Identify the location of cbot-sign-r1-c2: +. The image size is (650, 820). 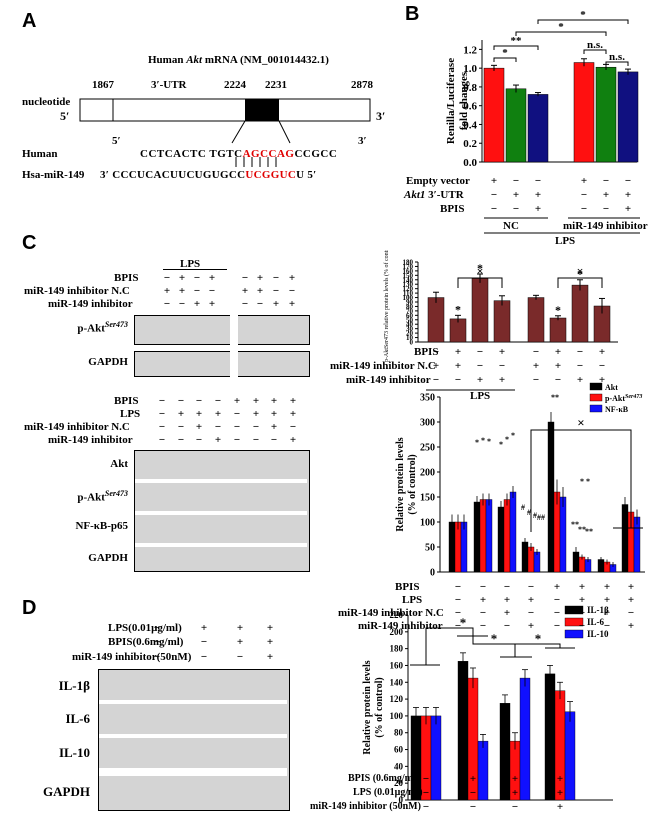
(507, 600).